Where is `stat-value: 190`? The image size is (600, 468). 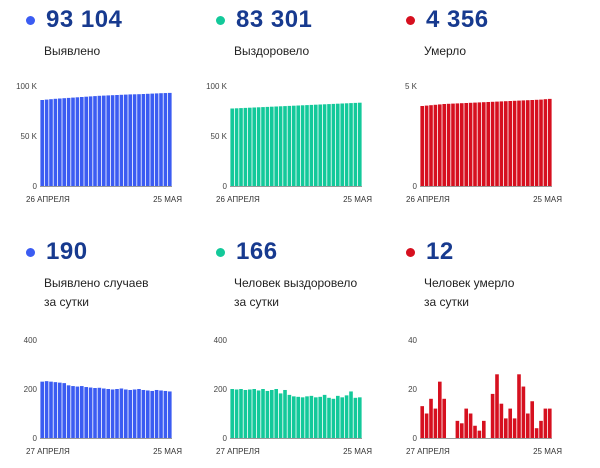
stat-value: 190 is located at coordinates (67, 251).